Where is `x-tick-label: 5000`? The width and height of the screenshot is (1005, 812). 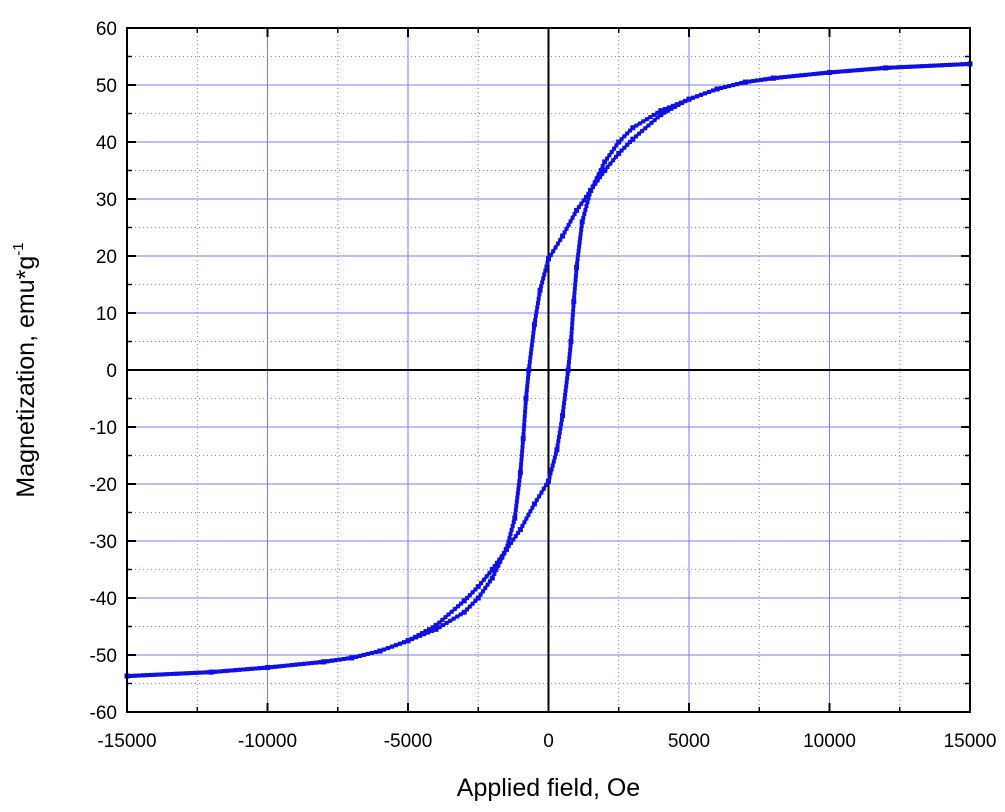 x-tick-label: 5000 is located at coordinates (689, 741).